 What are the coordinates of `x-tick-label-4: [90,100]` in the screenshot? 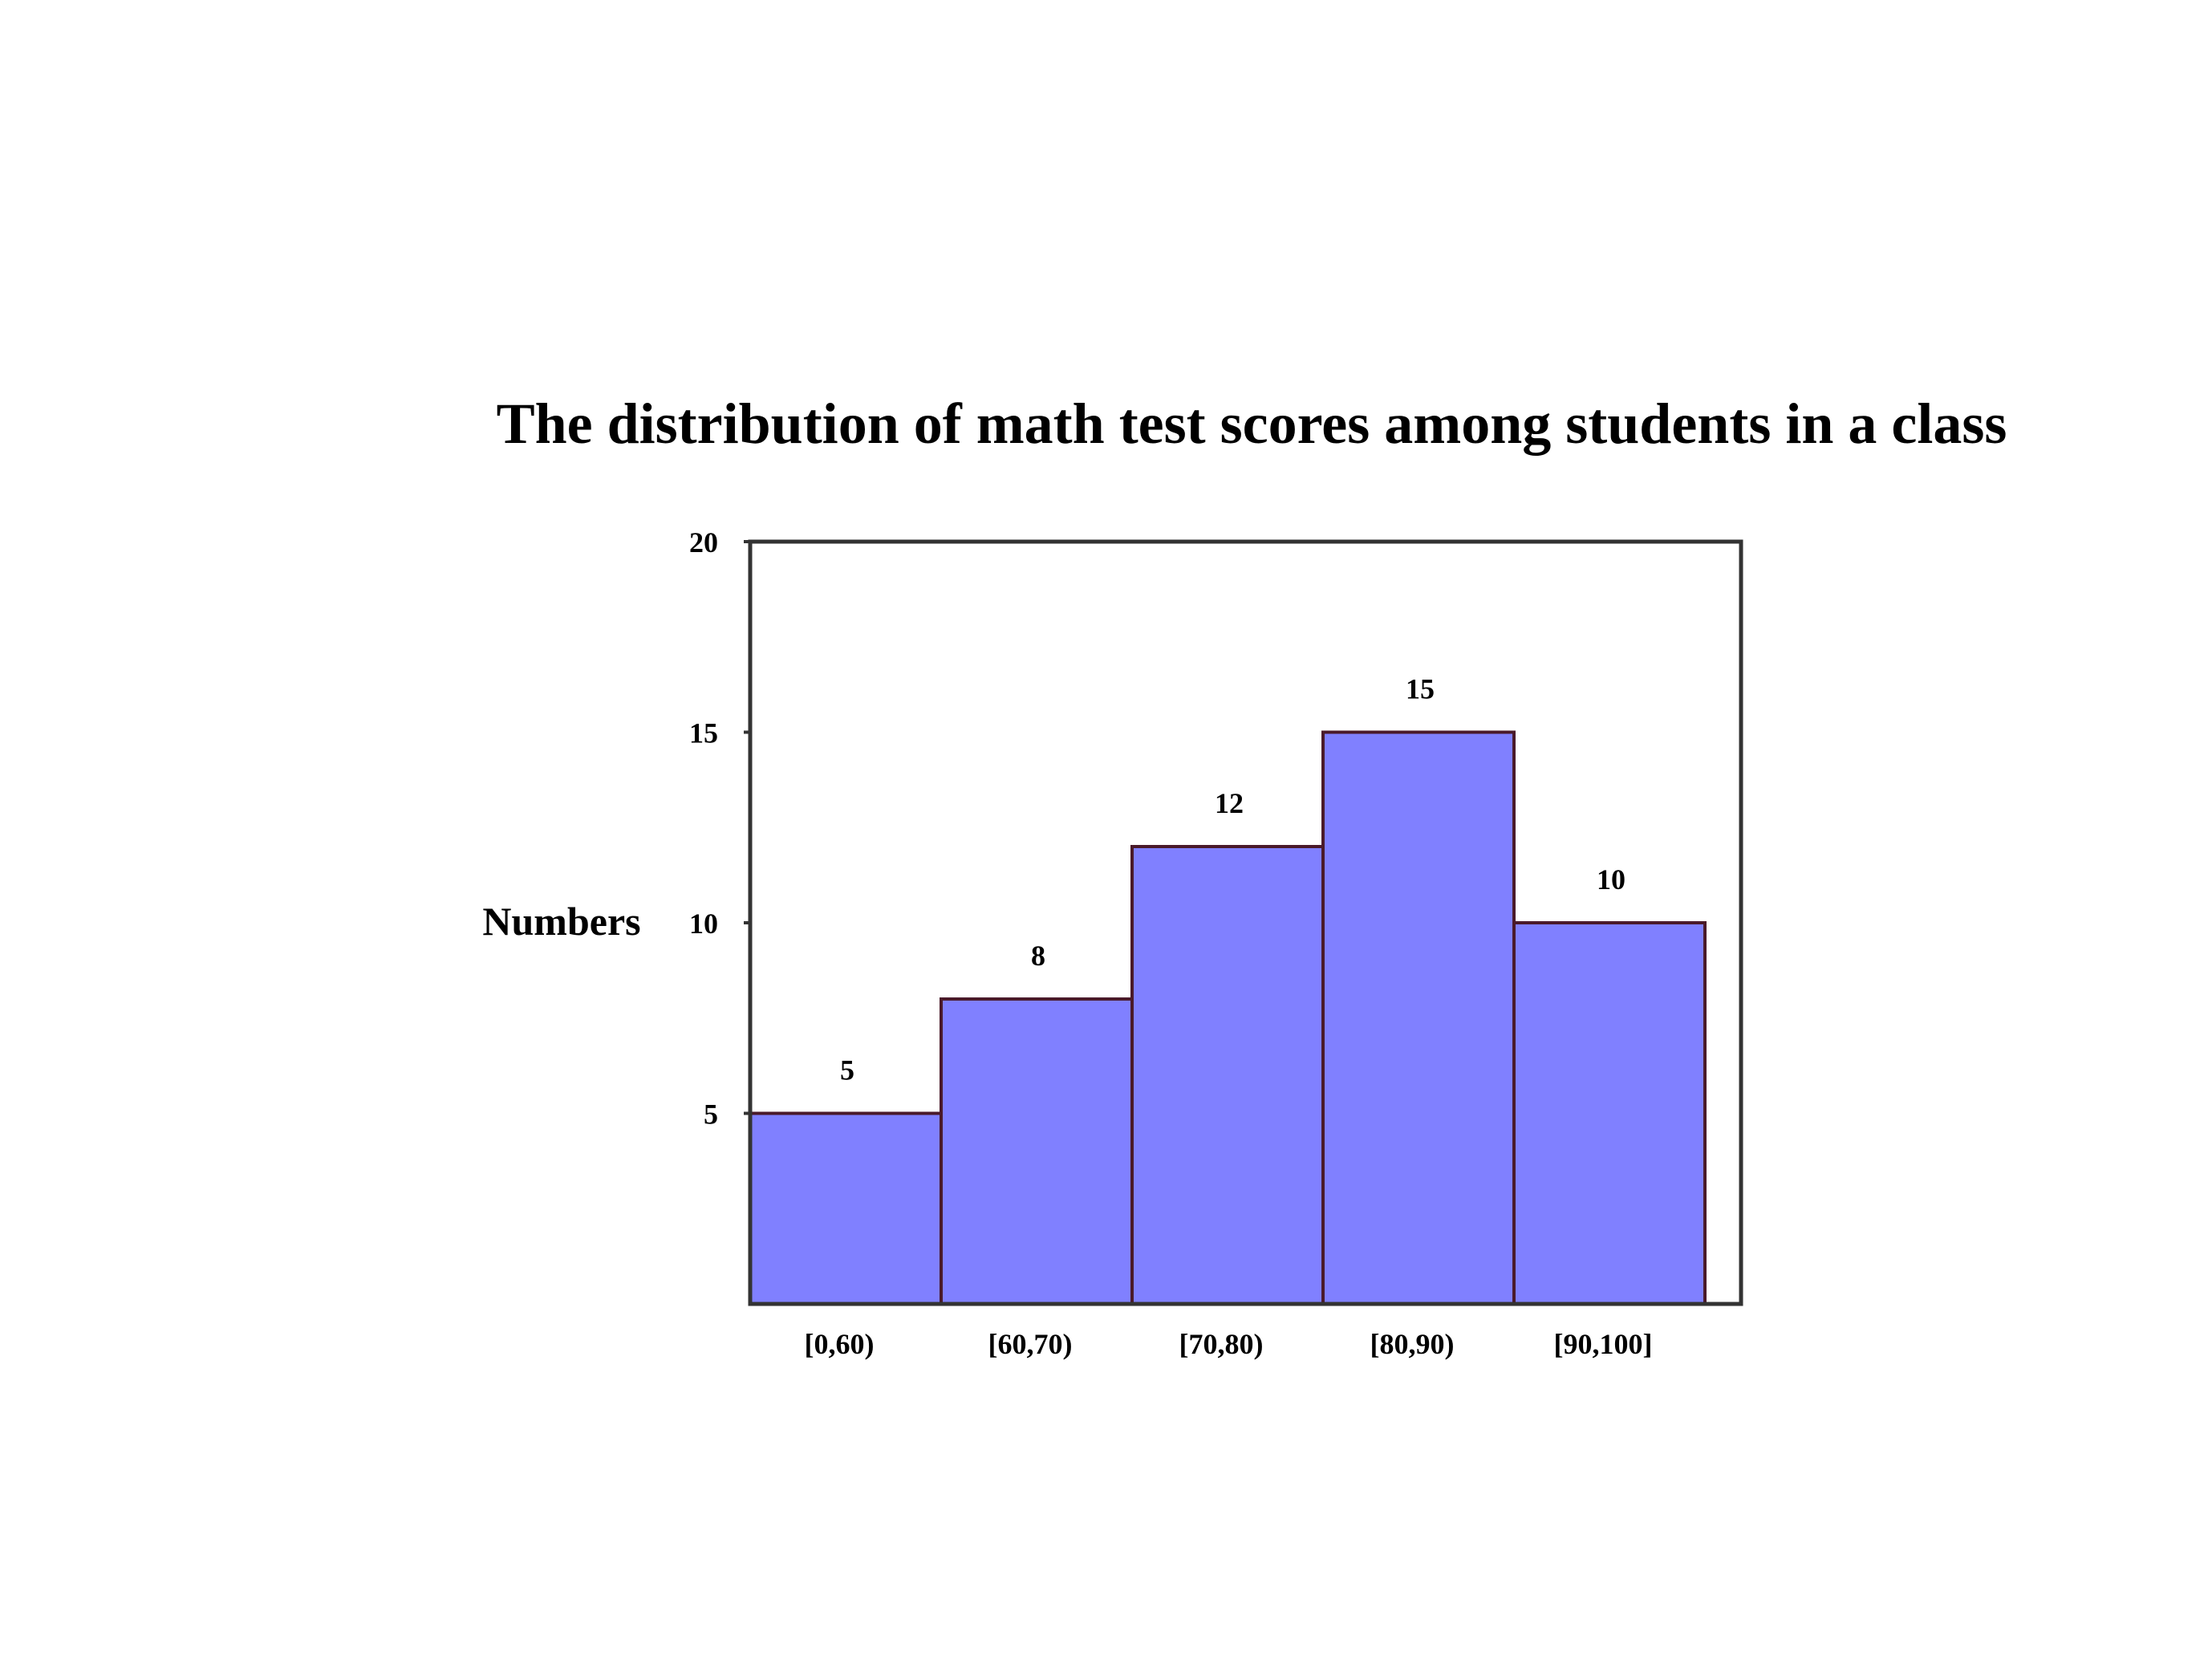 It's located at (1603, 1344).